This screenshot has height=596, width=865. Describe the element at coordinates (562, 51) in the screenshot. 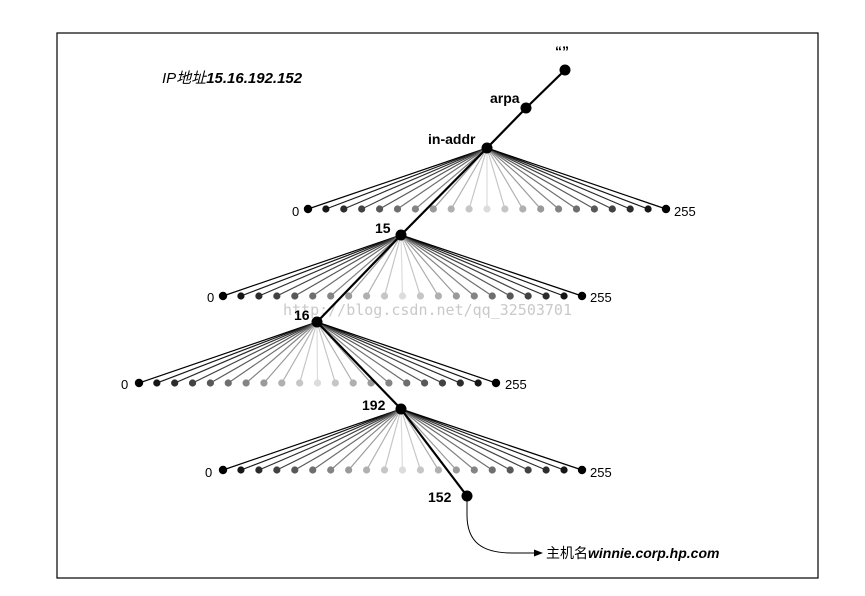

I see `root-label: “”` at that location.